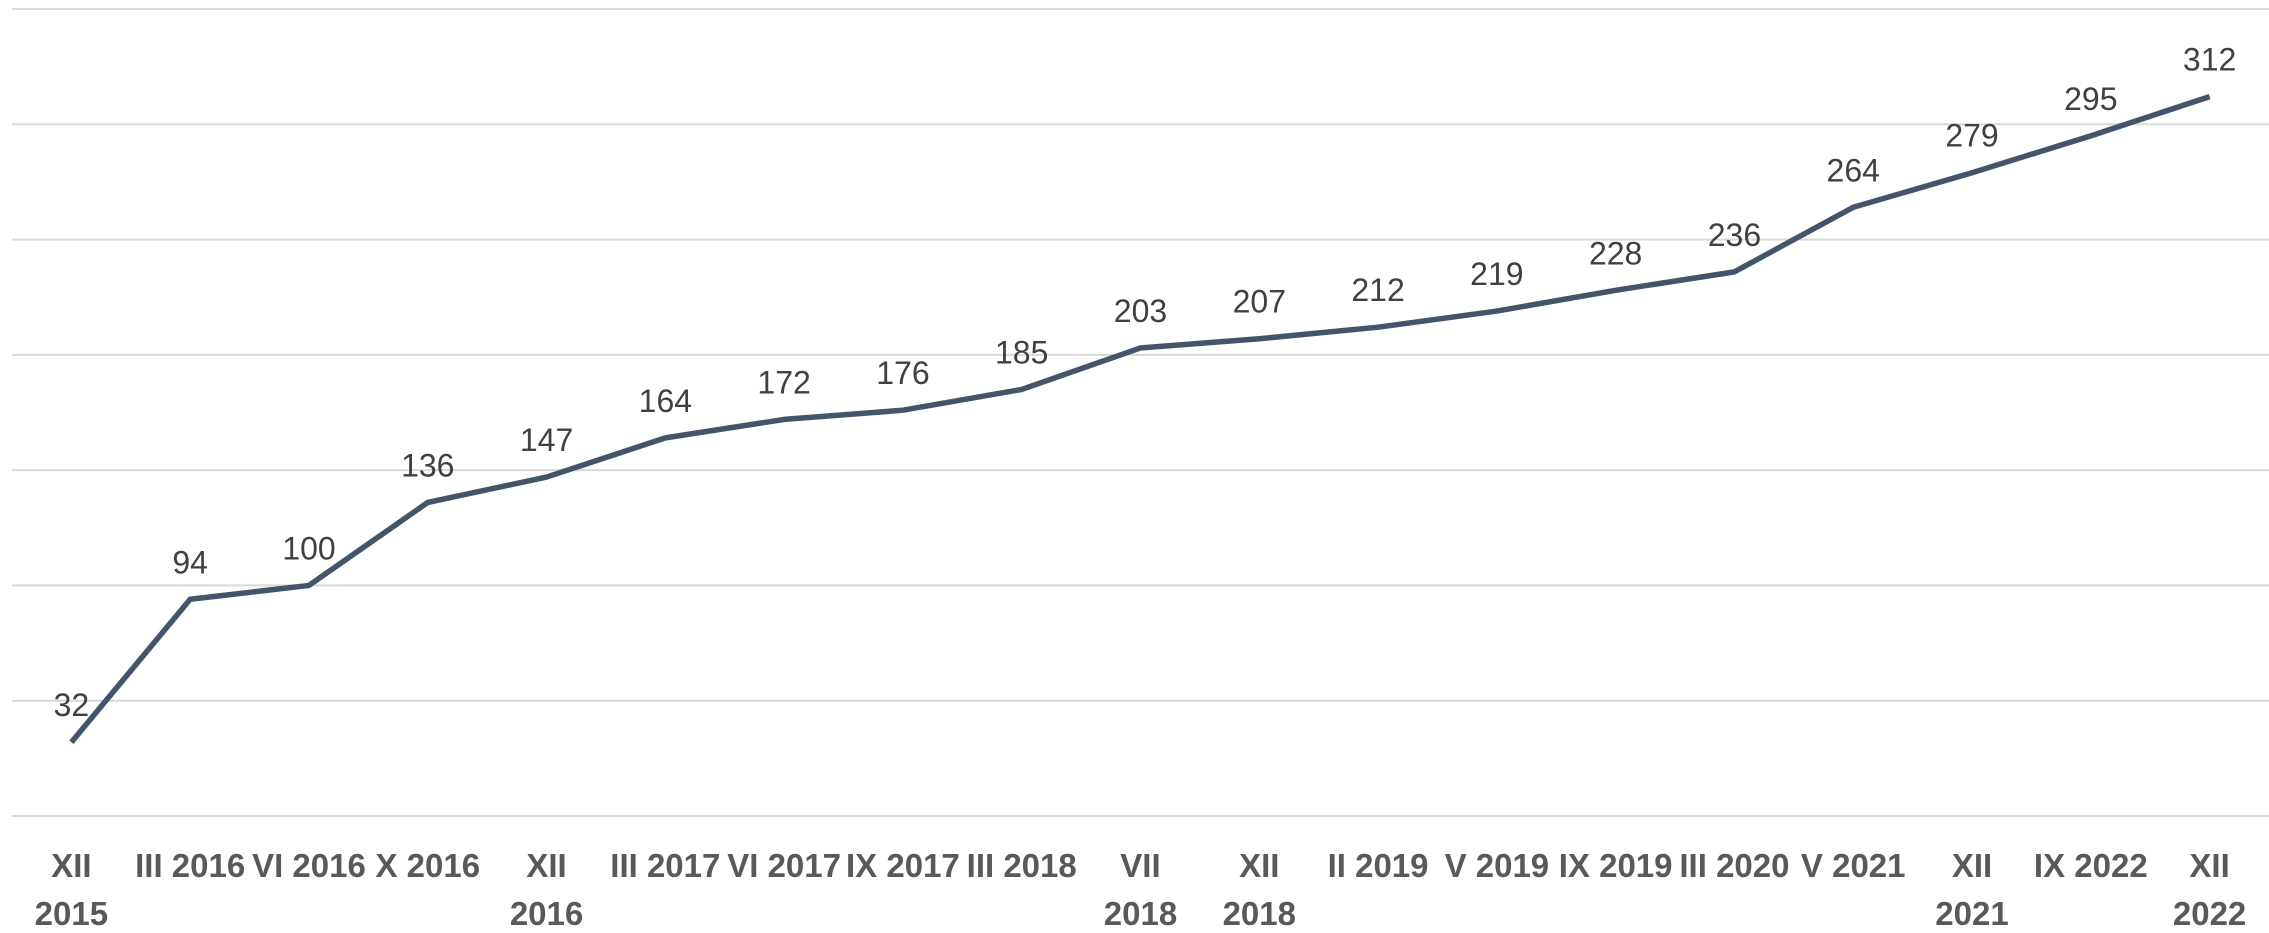 This screenshot has height=933, width=2269. I want to click on x-tick-label: X 2016, so click(428, 865).